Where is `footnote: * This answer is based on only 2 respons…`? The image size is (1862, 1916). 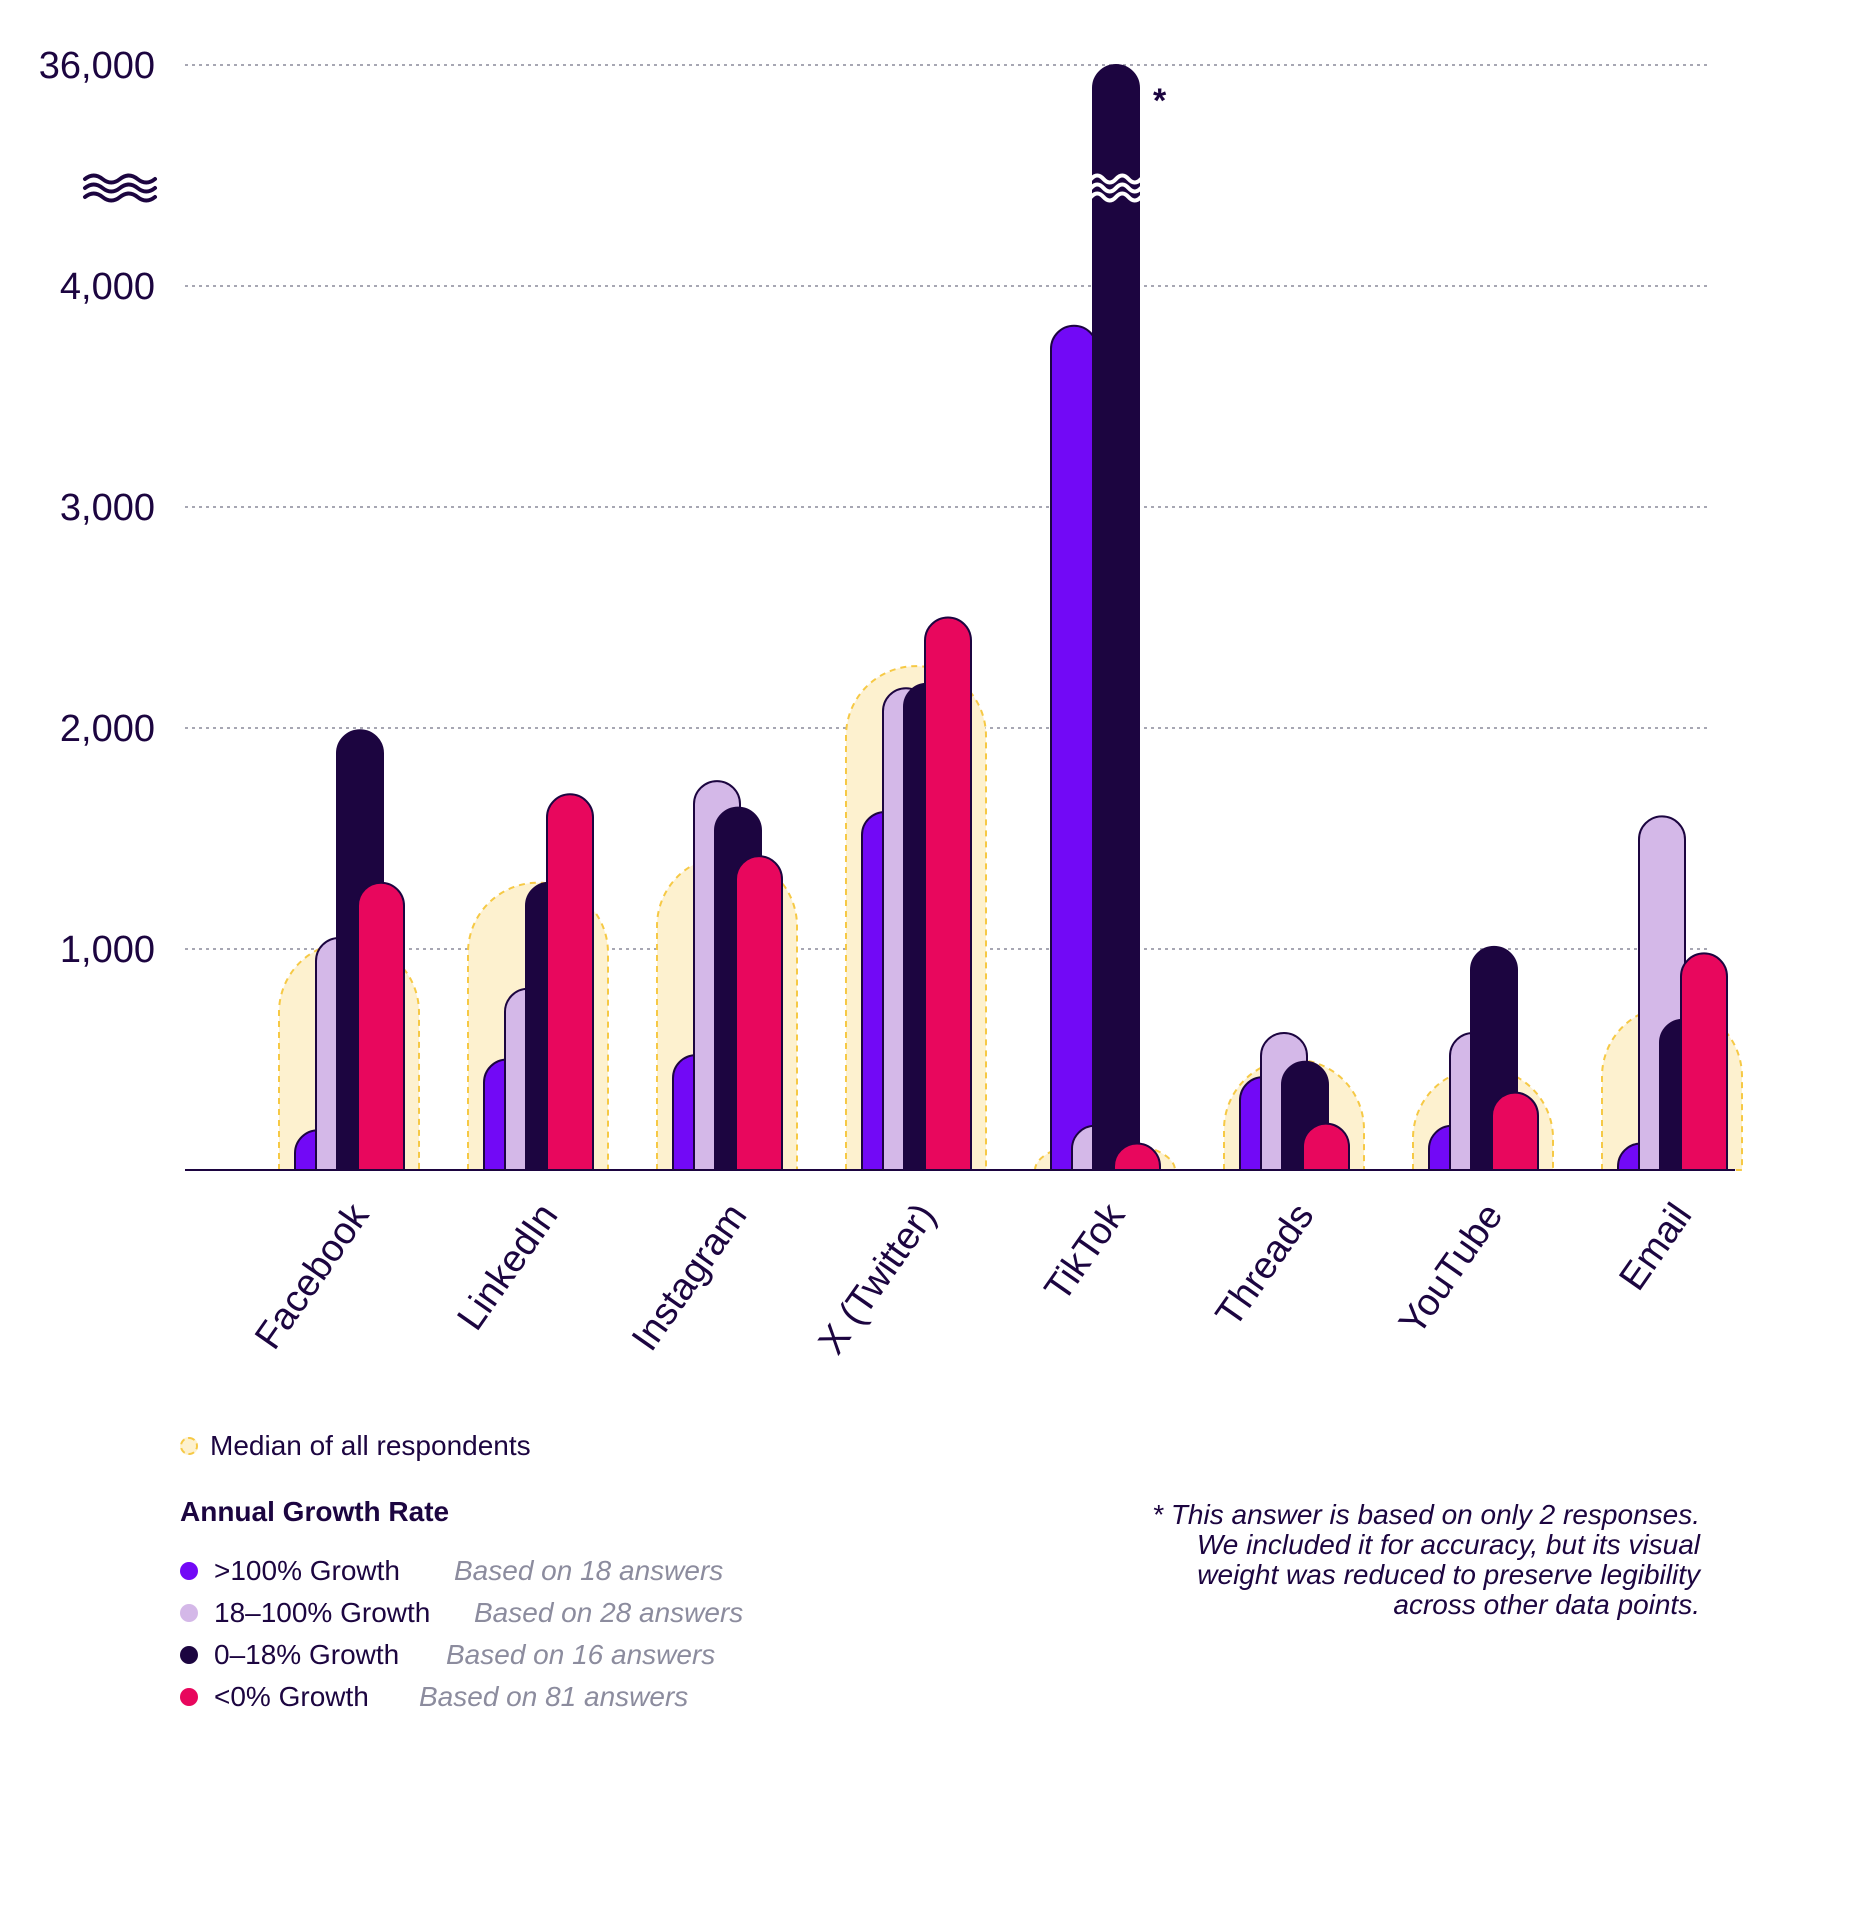 footnote: * This answer is based on only 2 respons… is located at coordinates (1380, 1560).